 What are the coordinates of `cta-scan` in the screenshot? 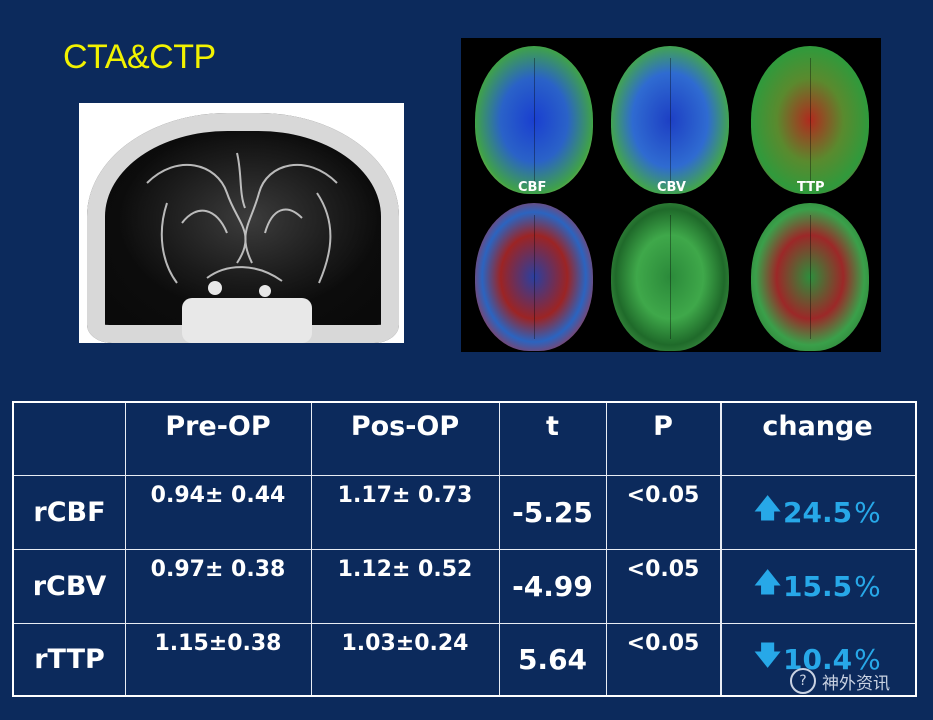 It's located at (243, 228).